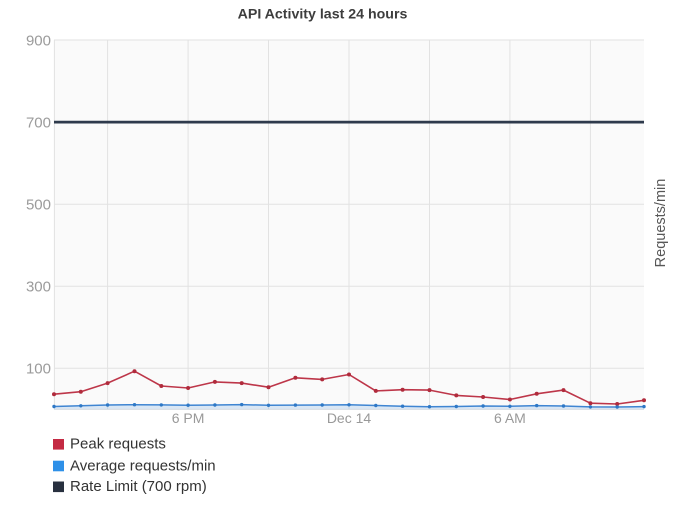 The image size is (674, 520). Describe the element at coordinates (38, 40) in the screenshot. I see `svg-text: 900` at that location.